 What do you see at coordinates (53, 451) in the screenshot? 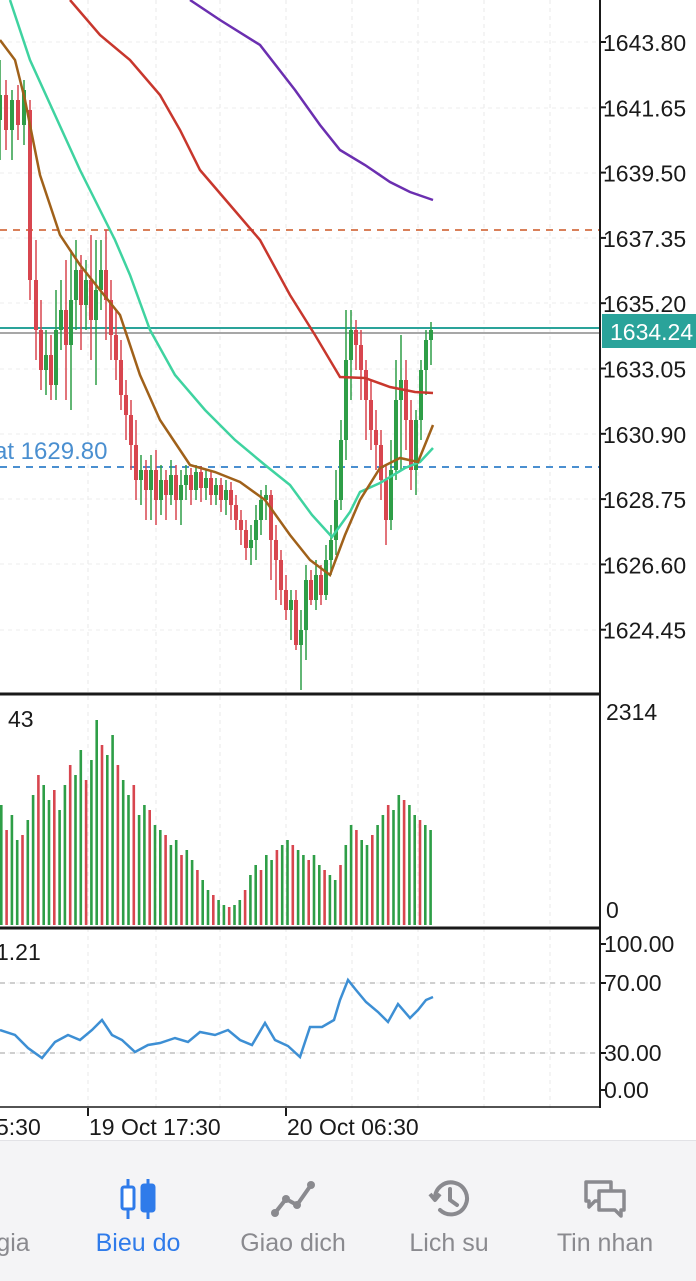
I see `order-line-label: at 1629.80` at bounding box center [53, 451].